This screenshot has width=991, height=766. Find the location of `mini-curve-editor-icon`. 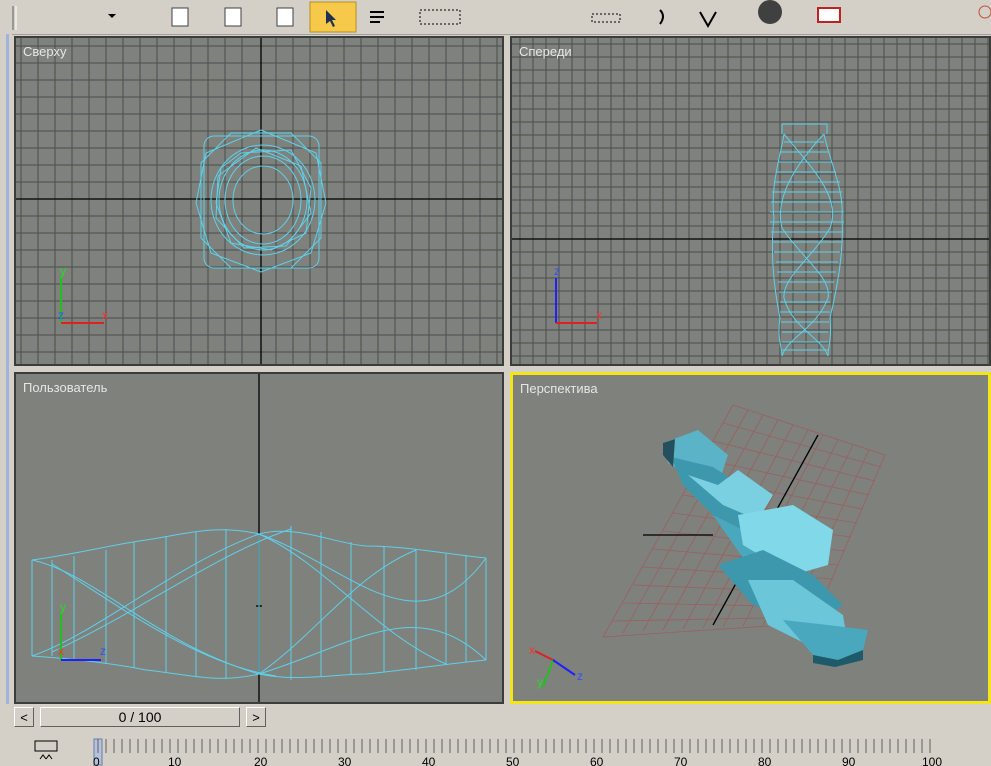

mini-curve-editor-icon is located at coordinates (46, 746).